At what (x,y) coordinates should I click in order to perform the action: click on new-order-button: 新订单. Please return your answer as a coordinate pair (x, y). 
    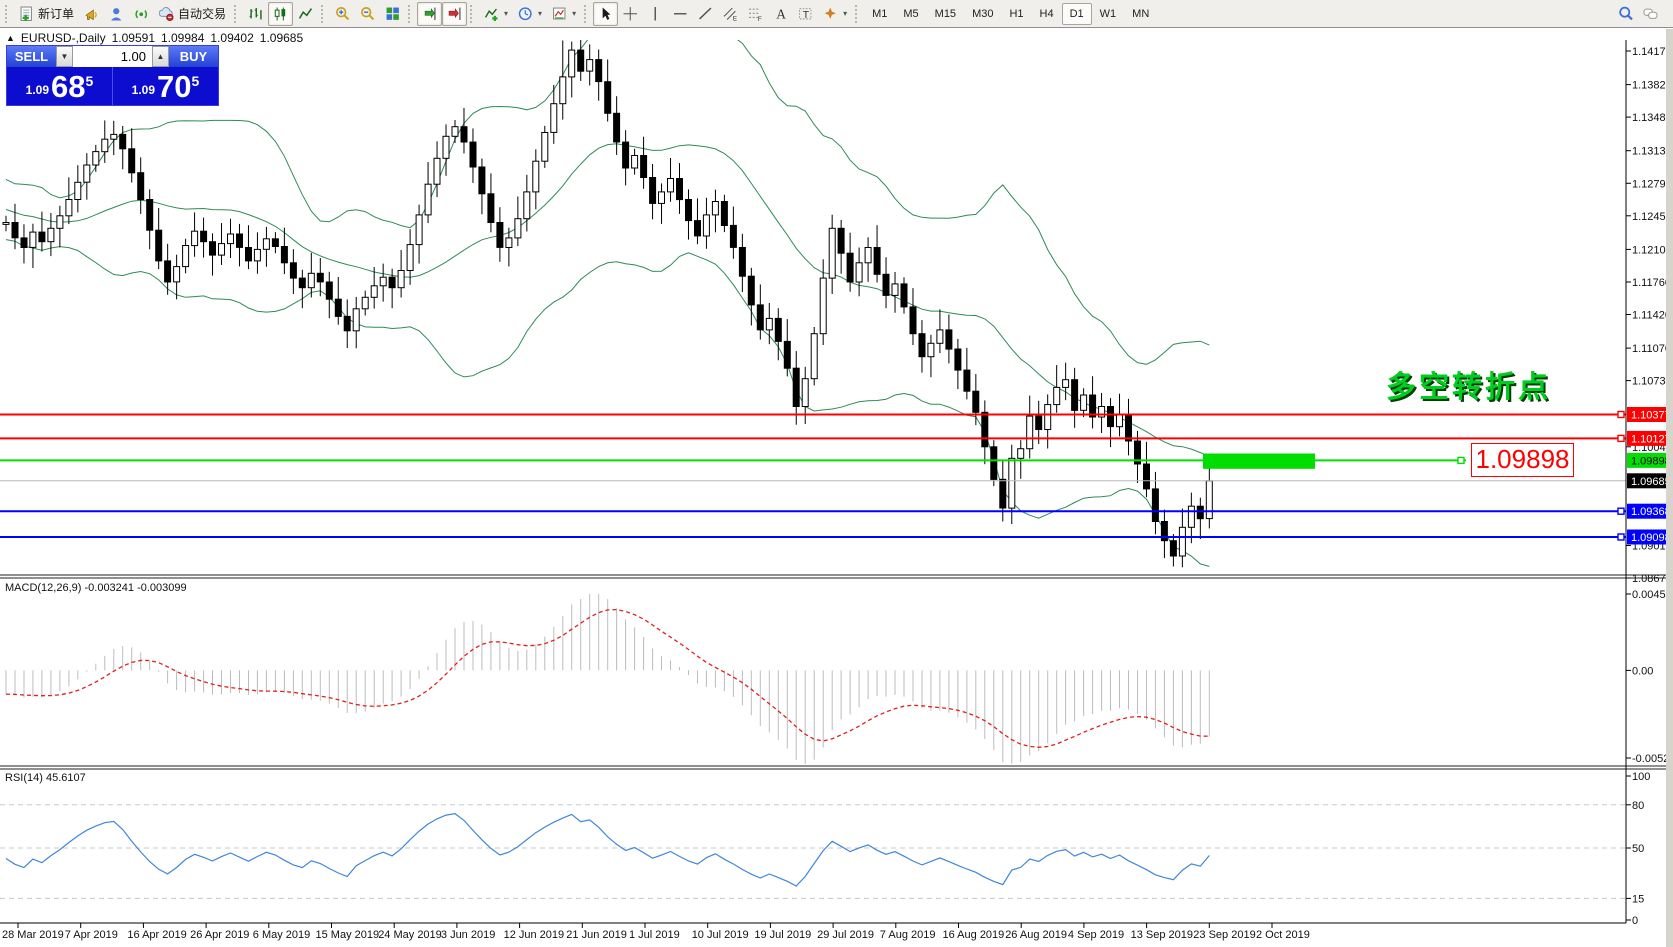
    Looking at the image, I should click on (46, 14).